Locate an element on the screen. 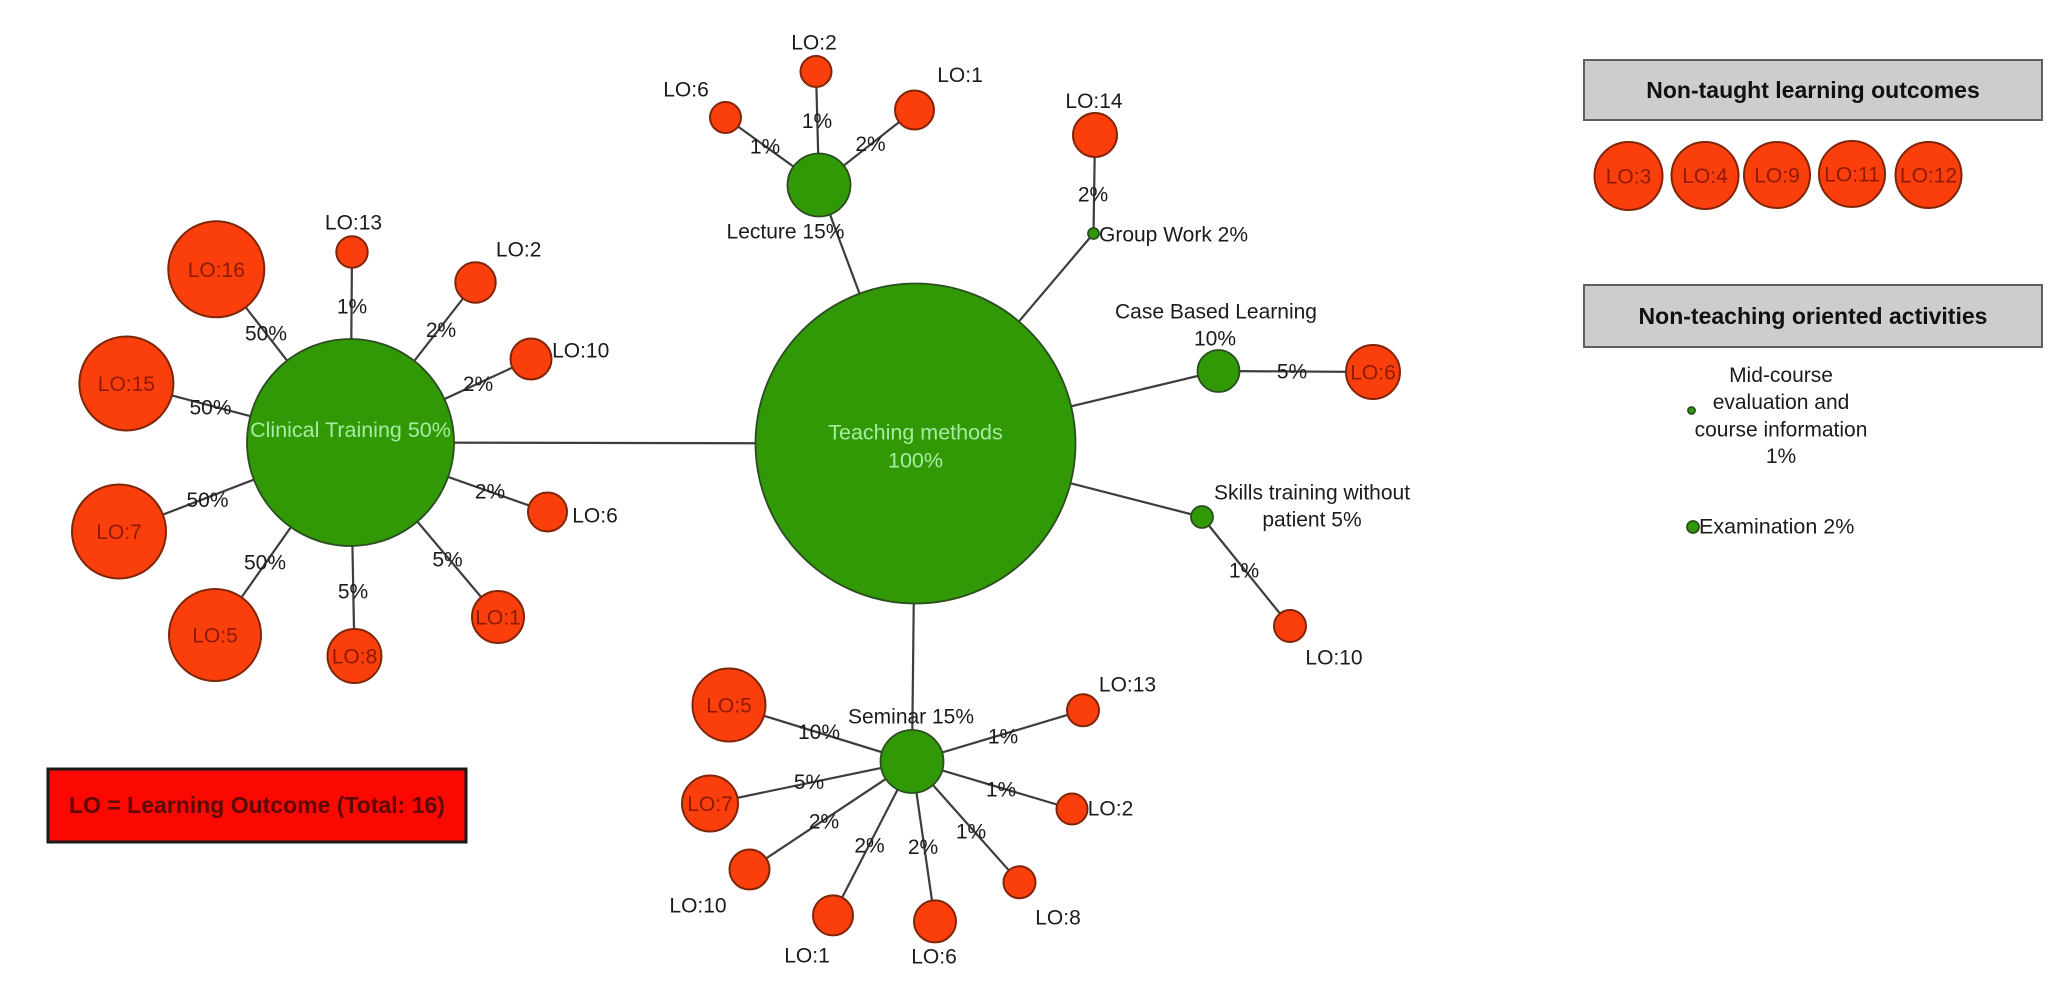 The height and width of the screenshot is (1001, 2059). svg-text: Seminar 15% is located at coordinates (911, 717).